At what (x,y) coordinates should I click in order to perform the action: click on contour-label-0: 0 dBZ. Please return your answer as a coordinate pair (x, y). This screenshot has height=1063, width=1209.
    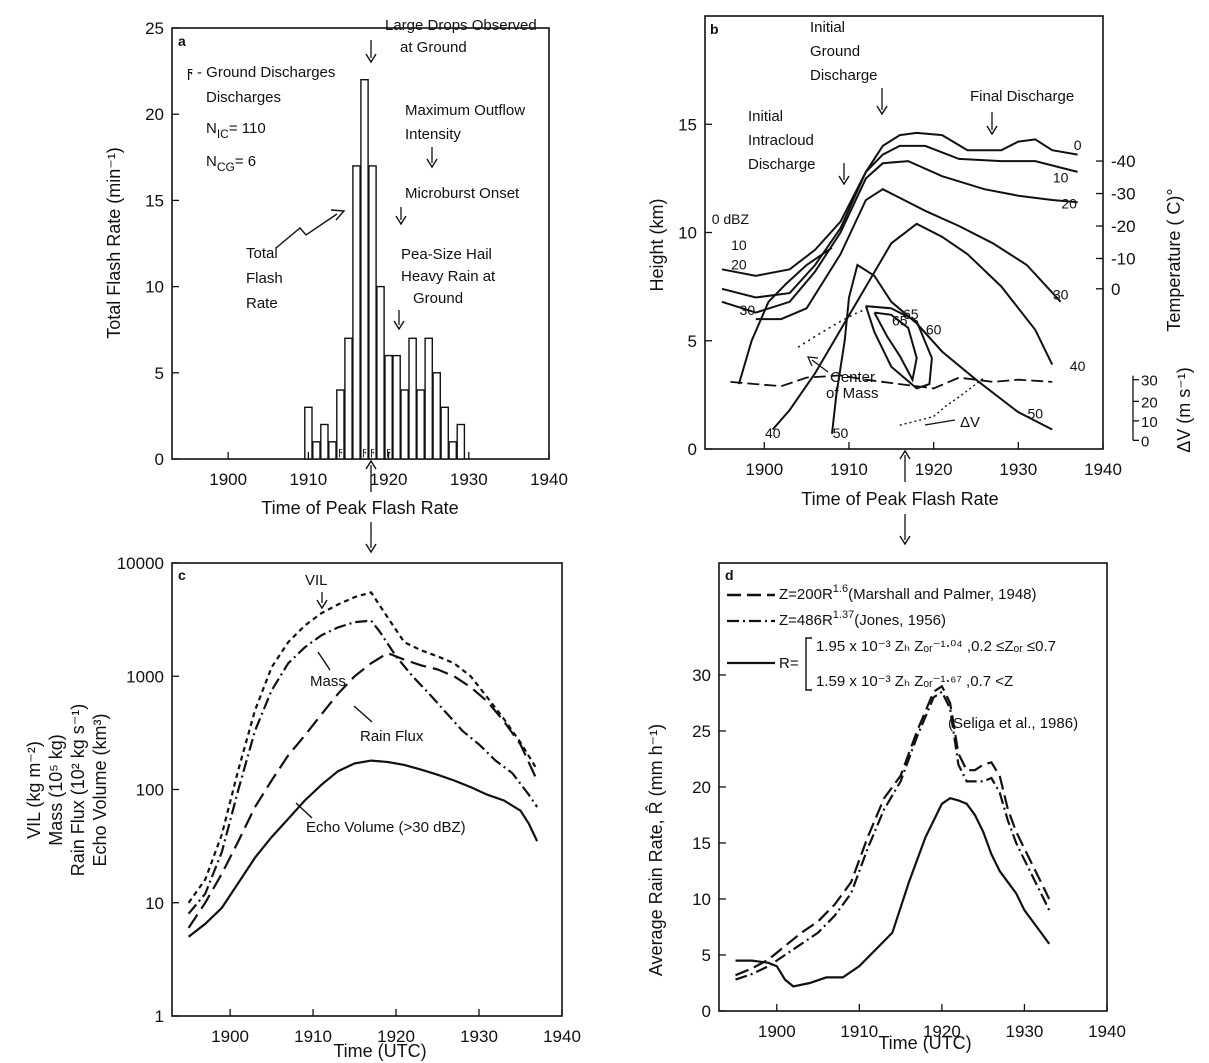
    Looking at the image, I should click on (731, 219).